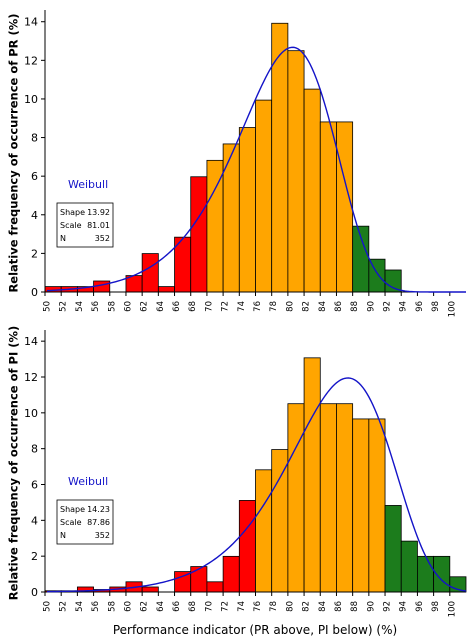  Describe the element at coordinates (72, 509) in the screenshot. I see `fit-stat-name: Shape` at that location.